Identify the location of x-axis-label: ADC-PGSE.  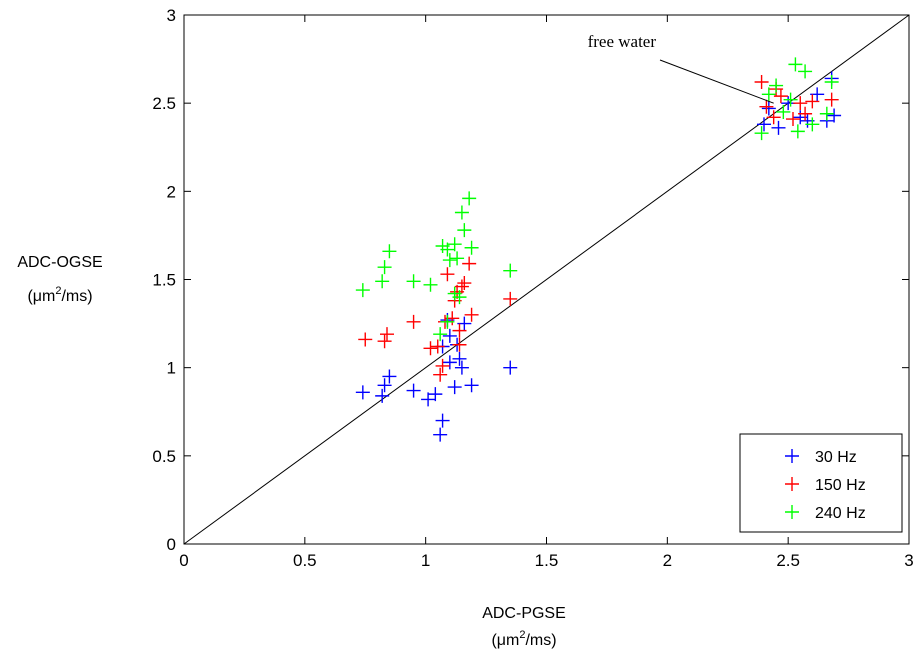
(524, 613).